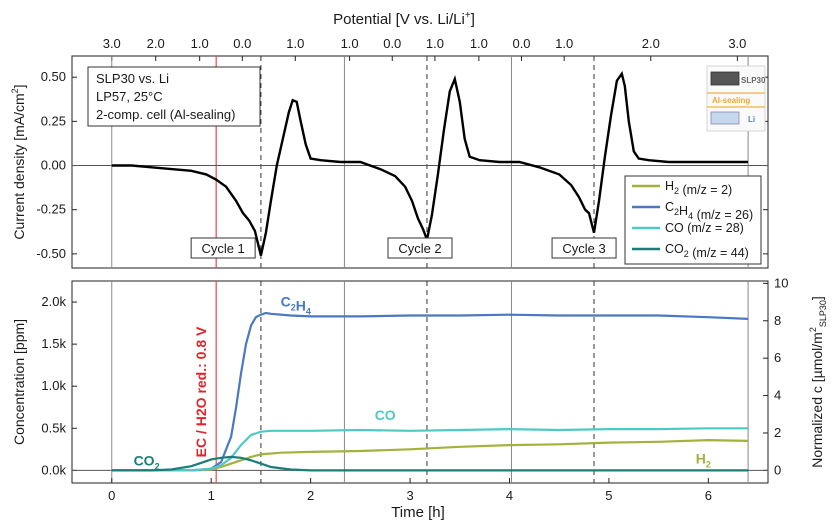 The width and height of the screenshot is (834, 524). What do you see at coordinates (781, 282) in the screenshot?
I see `normalized-y-tick-label: 10` at bounding box center [781, 282].